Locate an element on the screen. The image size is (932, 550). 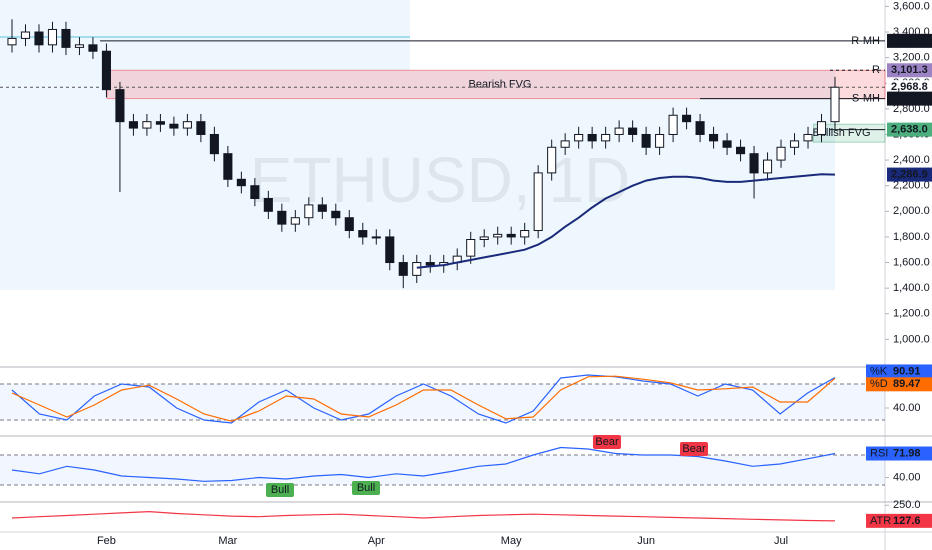
value-label: 90.91 is located at coordinates (907, 371).